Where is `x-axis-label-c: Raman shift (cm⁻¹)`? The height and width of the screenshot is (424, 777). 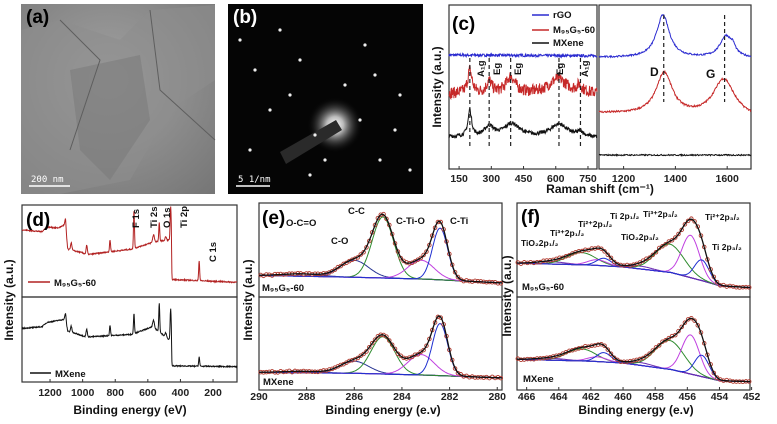
x-axis-label-c: Raman shift (cm⁻¹) is located at coordinates (600, 189).